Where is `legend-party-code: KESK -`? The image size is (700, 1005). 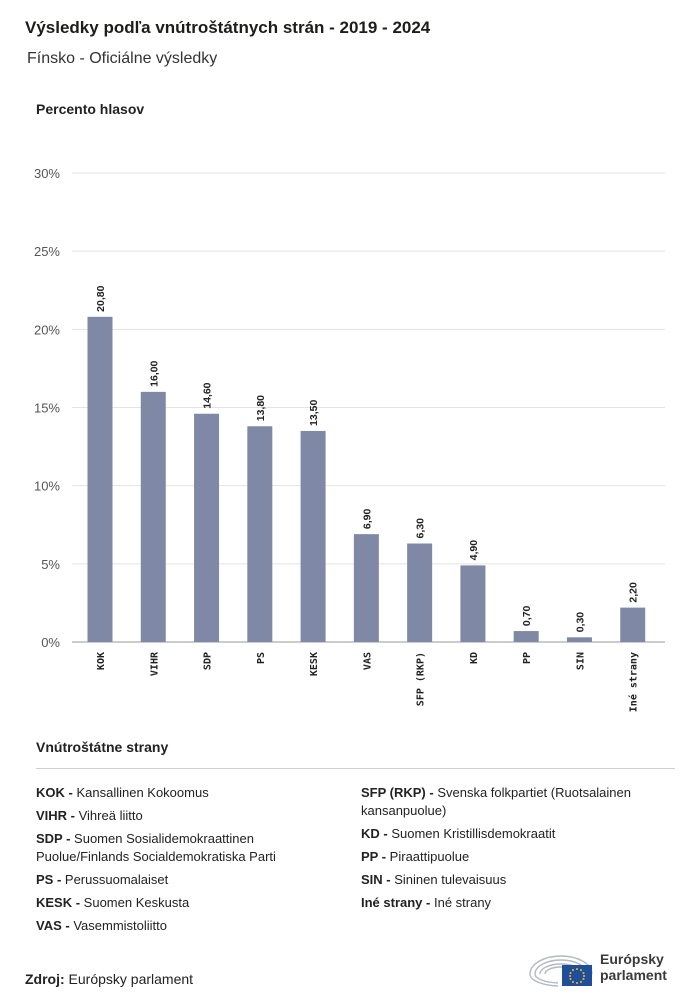
legend-party-code: KESK - is located at coordinates (58, 902).